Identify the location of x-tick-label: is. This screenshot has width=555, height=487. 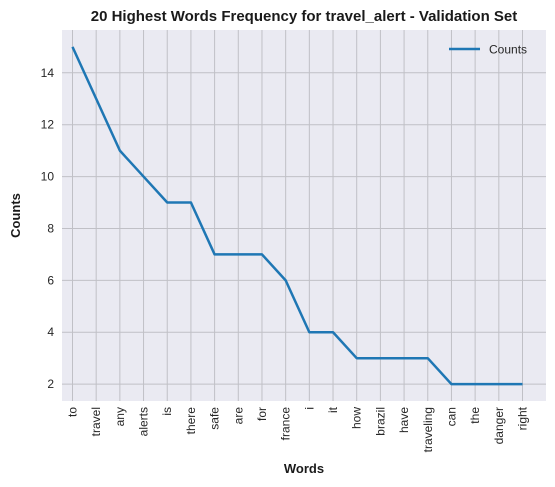
(167, 411).